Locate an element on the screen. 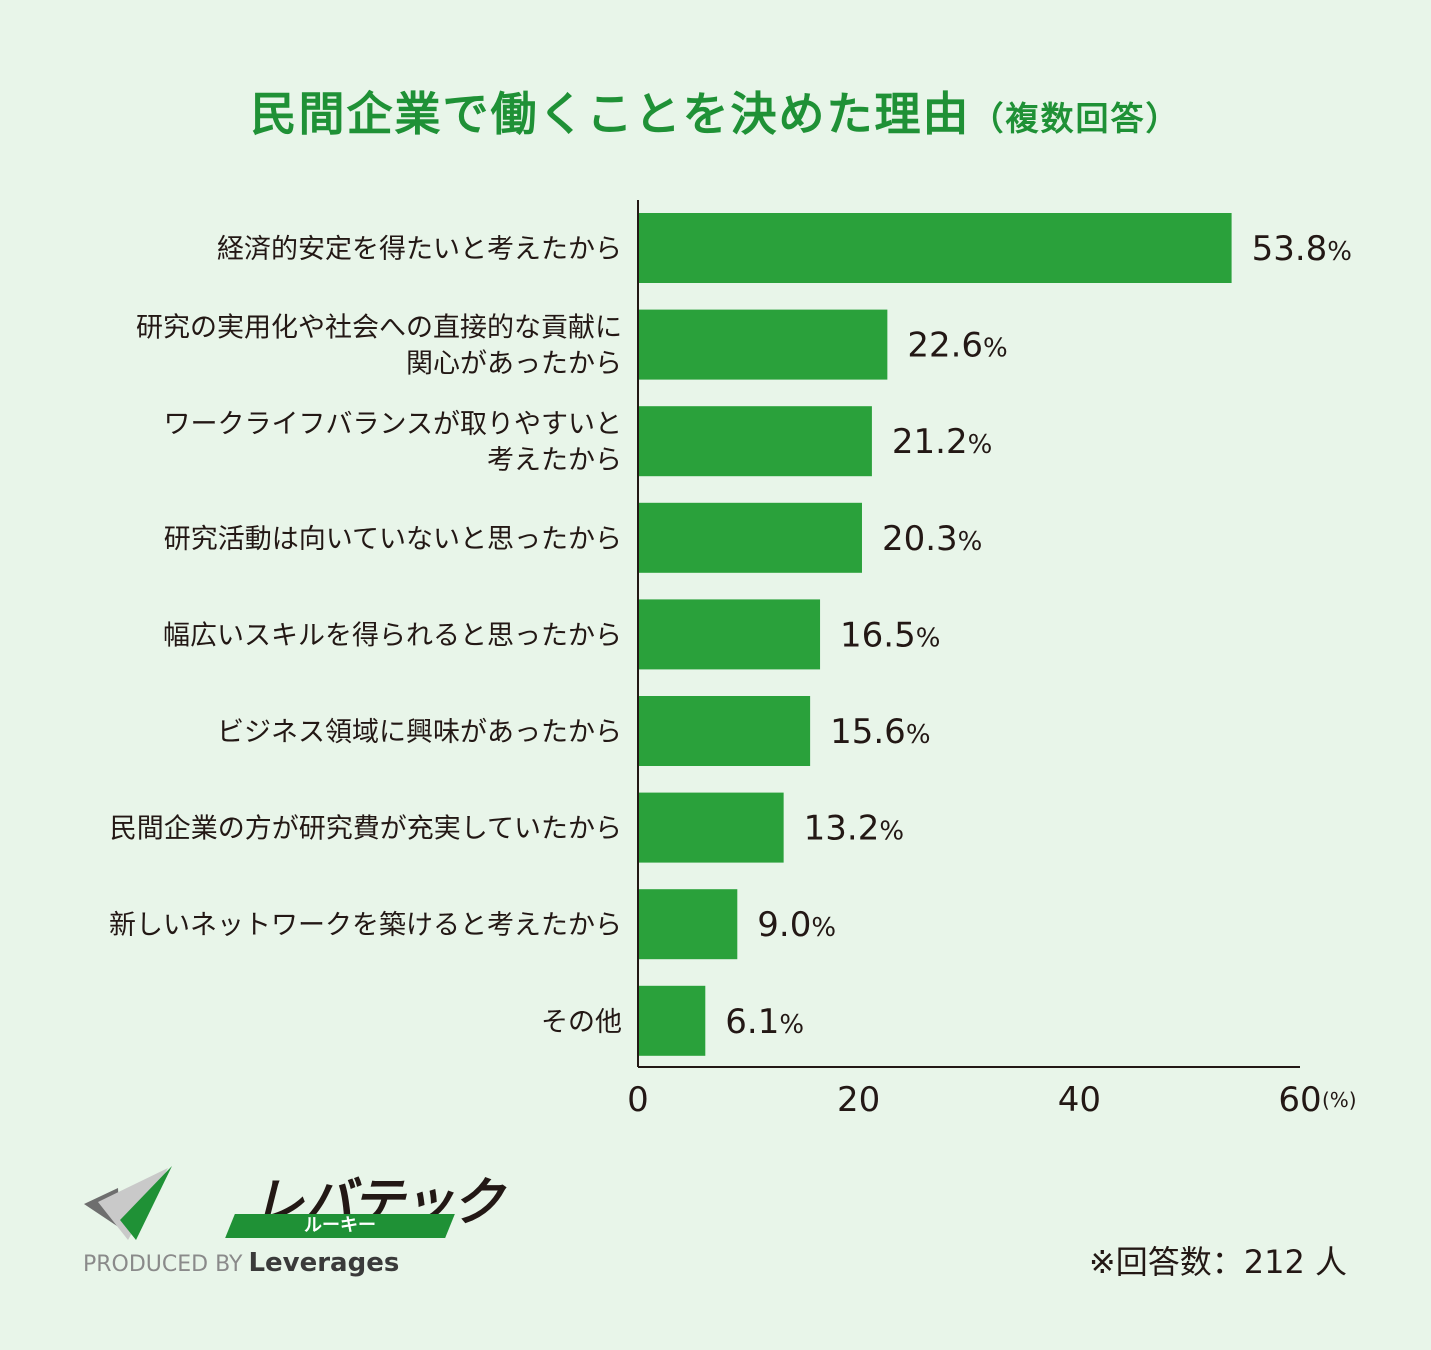  value-label-1: 53.8% is located at coordinates (1302, 249).